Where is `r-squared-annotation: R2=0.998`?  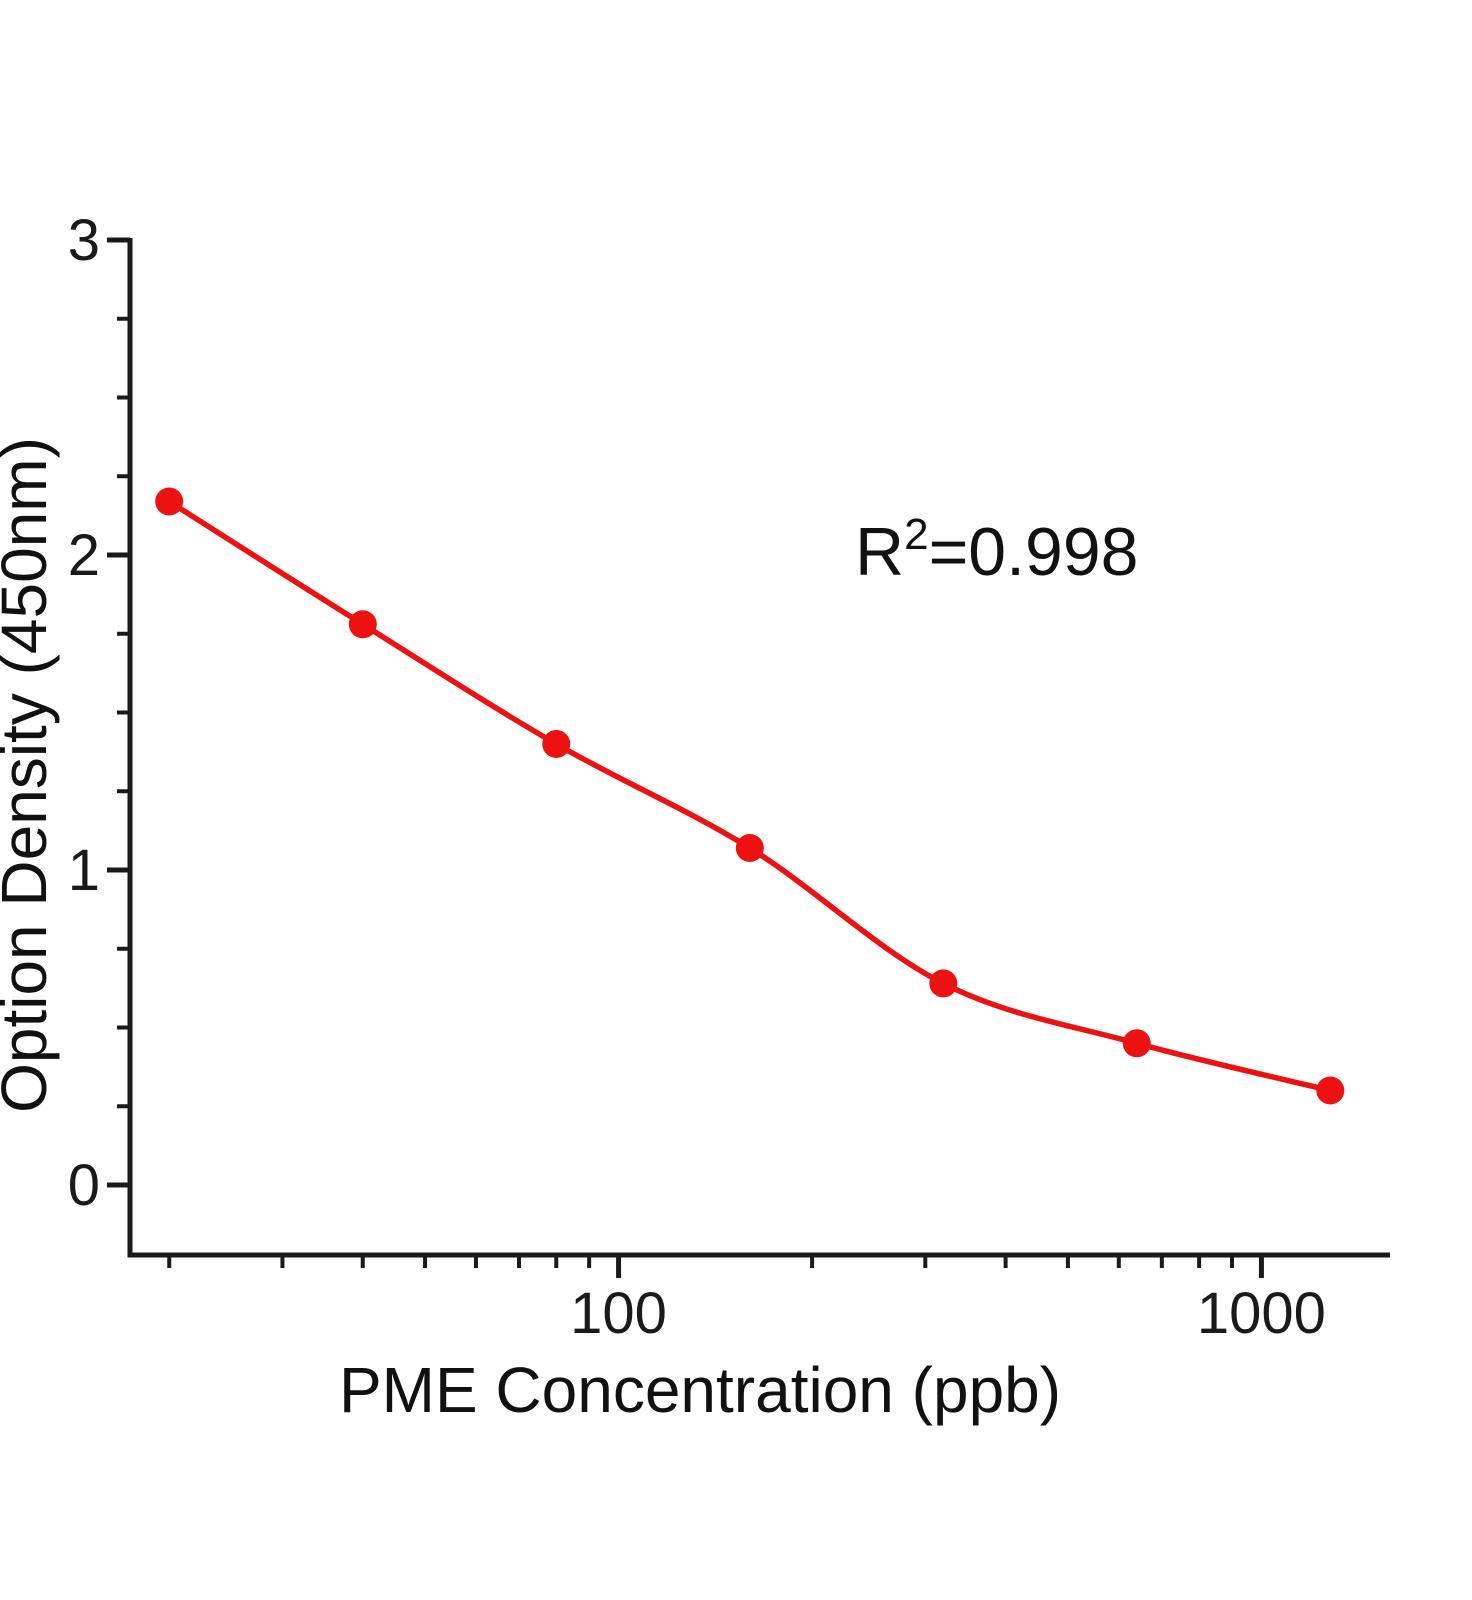 r-squared-annotation: R2=0.998 is located at coordinates (996, 550).